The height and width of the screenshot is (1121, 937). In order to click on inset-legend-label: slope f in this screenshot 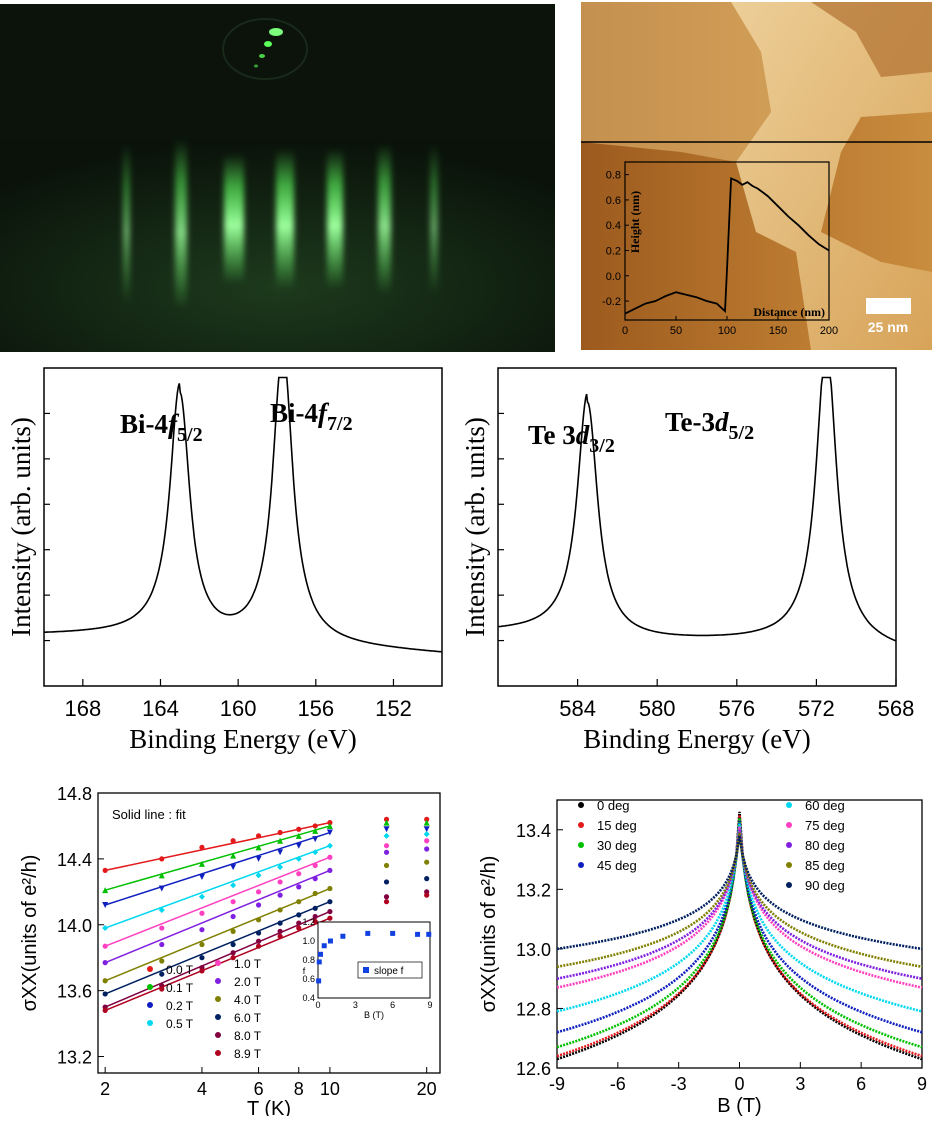, I will do `click(389, 971)`.